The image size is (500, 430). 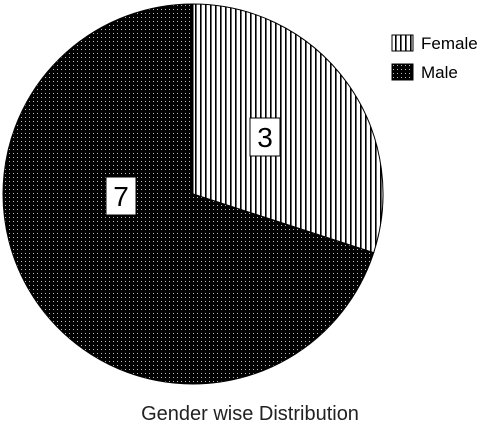 I want to click on data-label-female: 3, so click(x=265, y=137).